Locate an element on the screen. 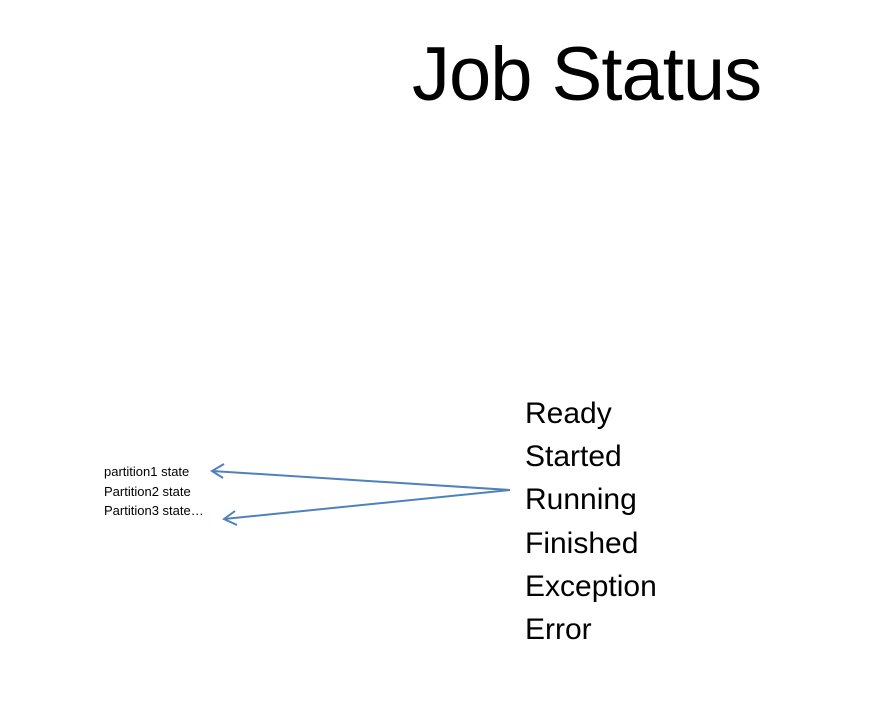 The height and width of the screenshot is (705, 880). state-started: Started is located at coordinates (573, 457).